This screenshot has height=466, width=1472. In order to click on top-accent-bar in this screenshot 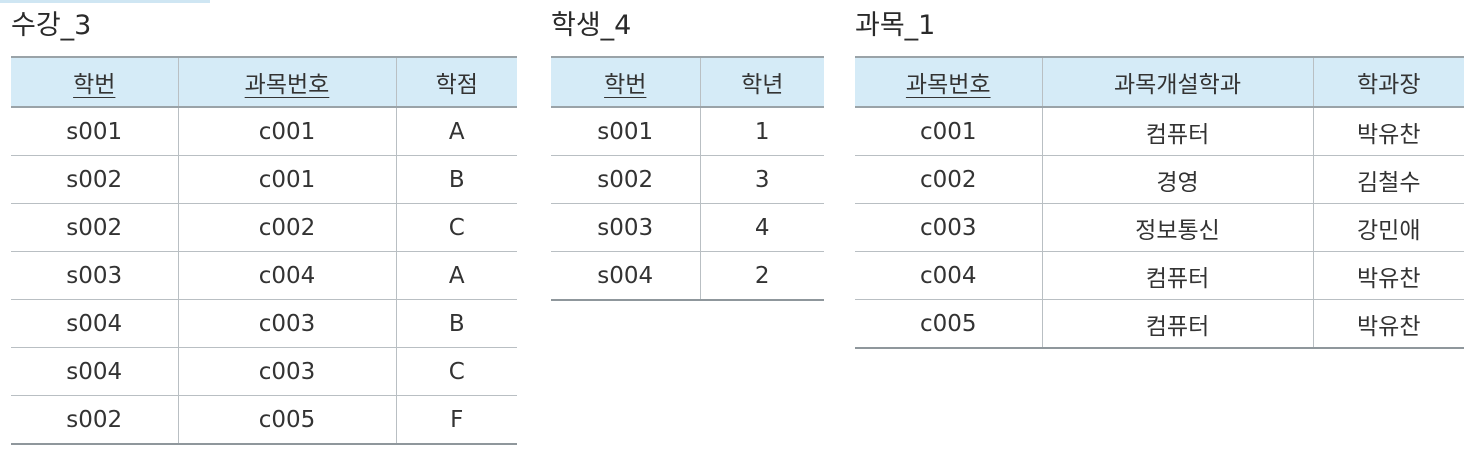, I will do `click(105, 1)`.